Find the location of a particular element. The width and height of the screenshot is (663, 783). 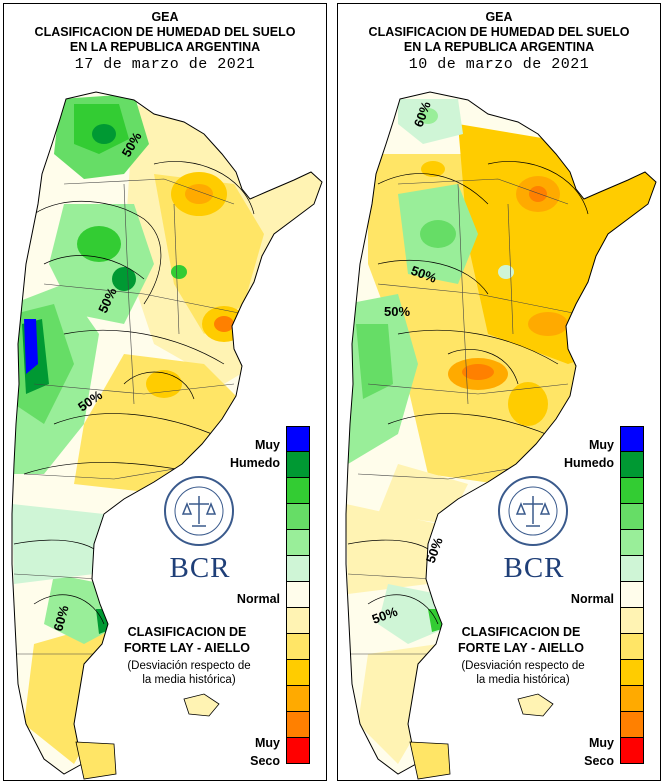

contour-label: 50% is located at coordinates (397, 311).